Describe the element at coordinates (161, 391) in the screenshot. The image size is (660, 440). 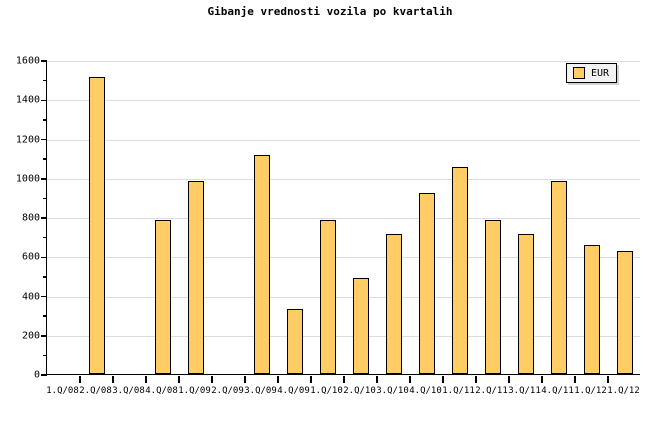
I see `x-axis-tick-label: 4.Q/08` at that location.